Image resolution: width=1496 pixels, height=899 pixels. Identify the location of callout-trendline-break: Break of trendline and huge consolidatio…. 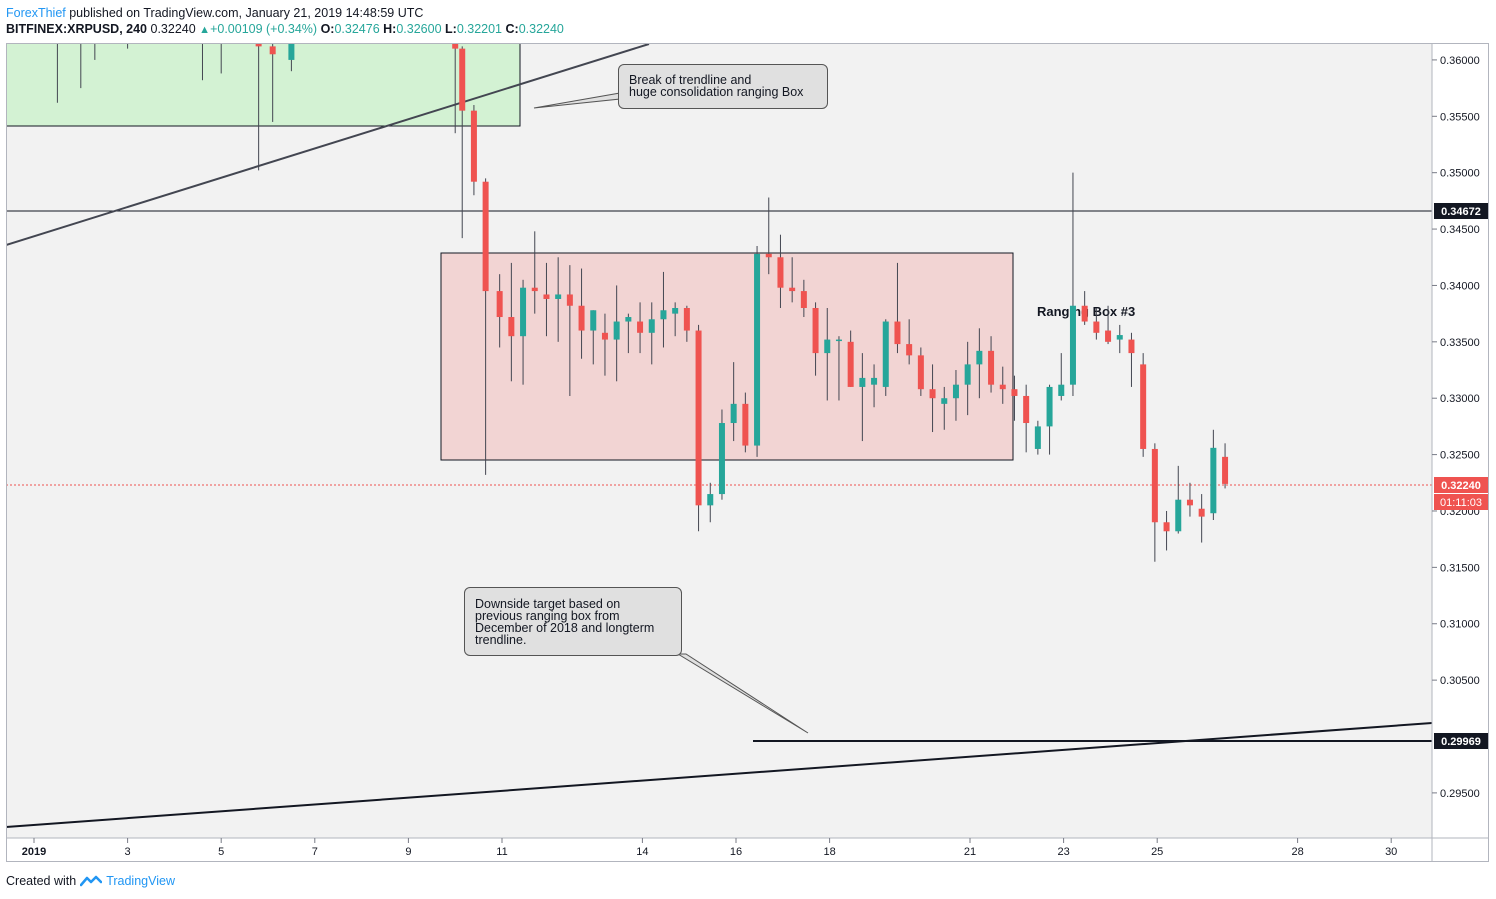
(723, 86).